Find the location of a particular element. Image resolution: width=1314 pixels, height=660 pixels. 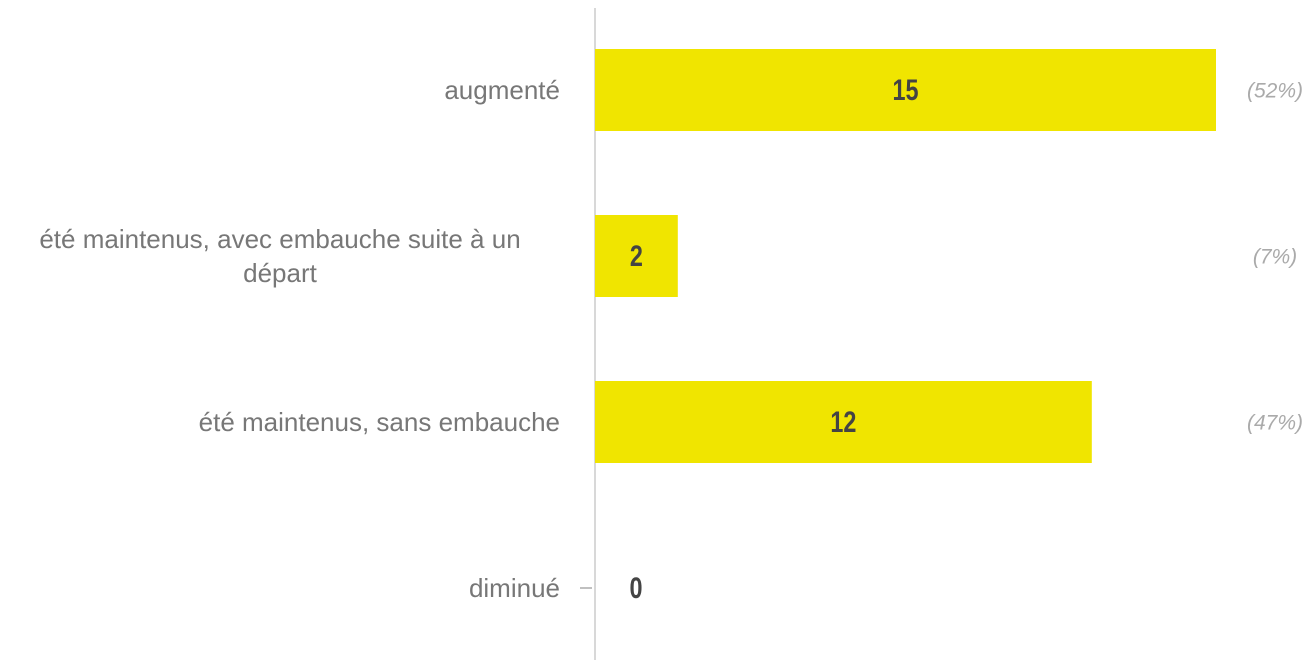

percent-label: (7%) is located at coordinates (1275, 257).